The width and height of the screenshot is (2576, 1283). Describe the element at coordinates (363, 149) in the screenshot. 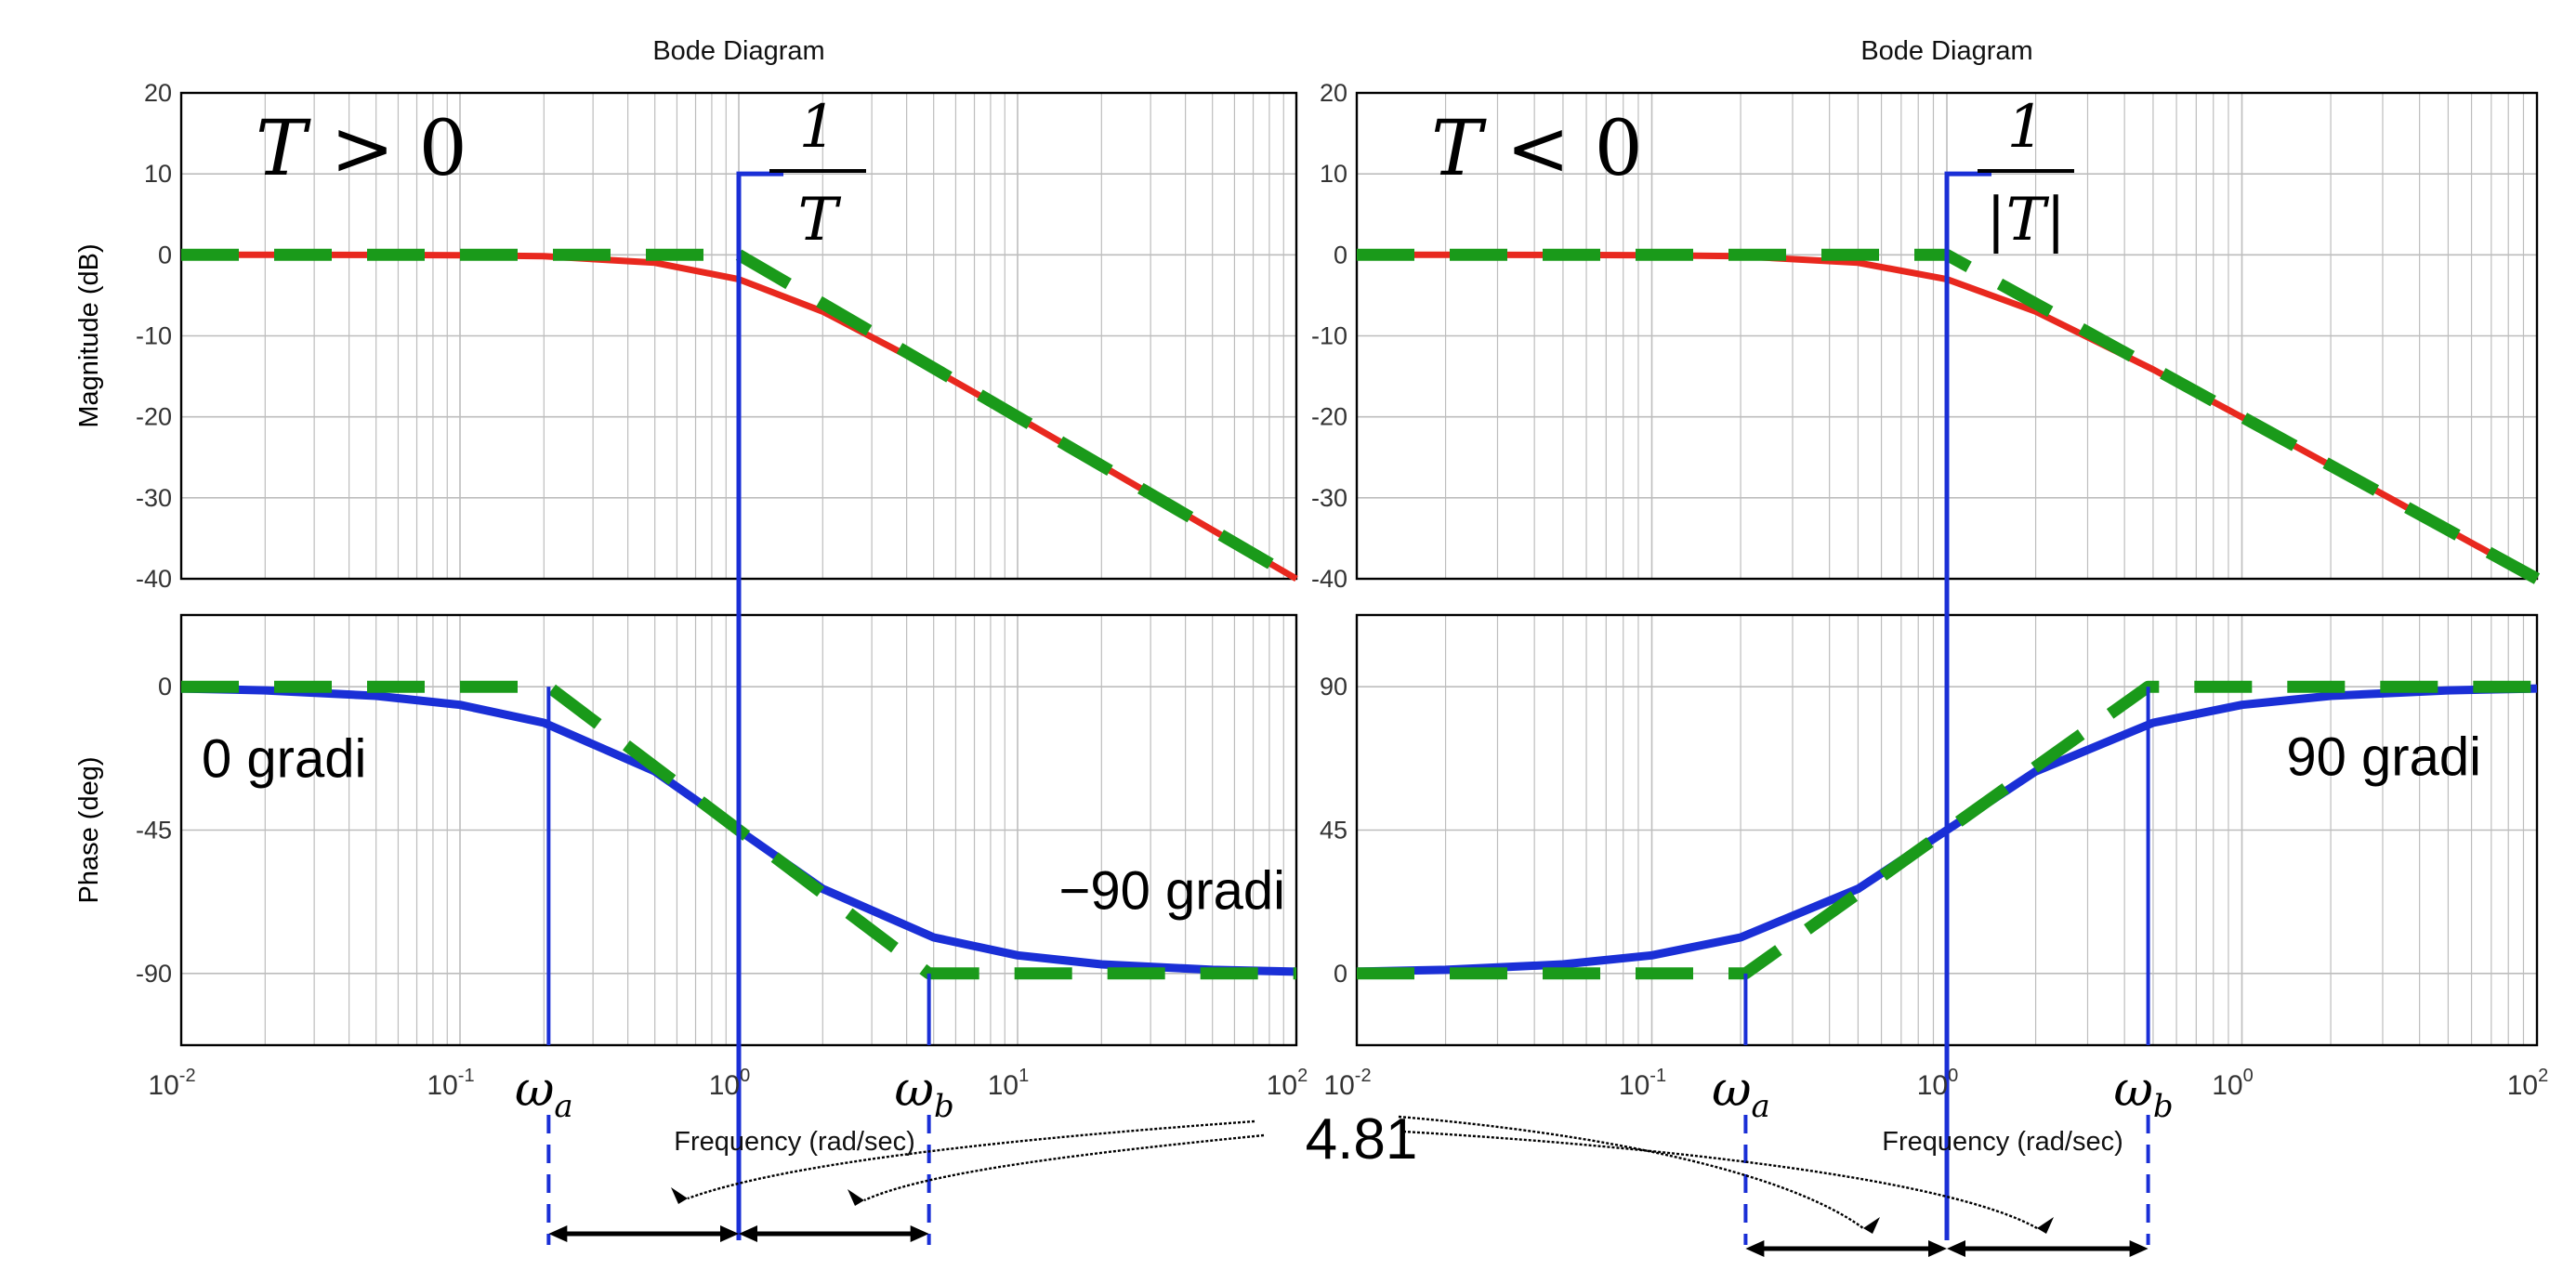

I see `sign-condition-operator: >` at that location.